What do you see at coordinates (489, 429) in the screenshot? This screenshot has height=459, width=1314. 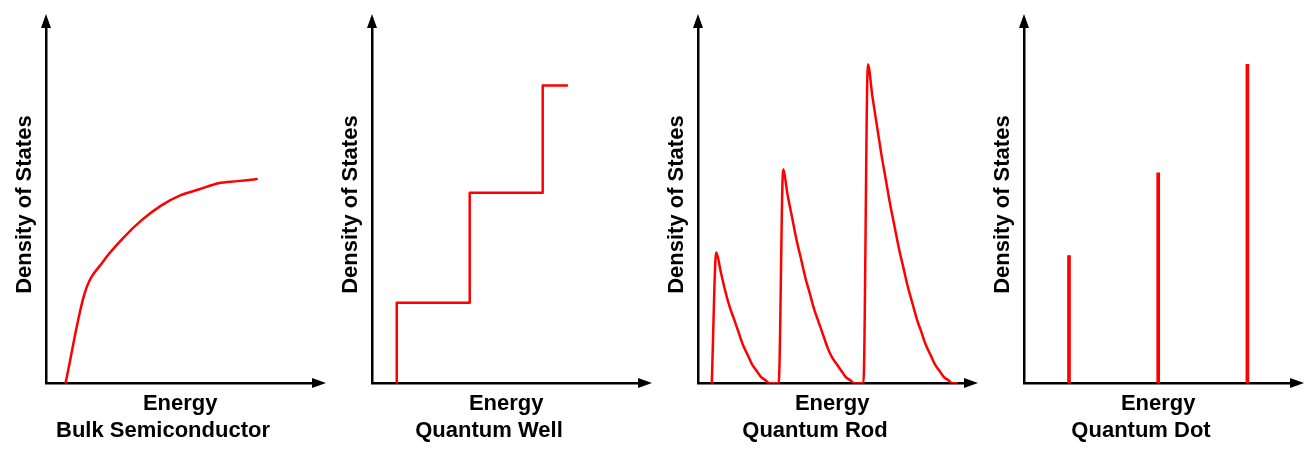 I see `text: Quantum Well` at bounding box center [489, 429].